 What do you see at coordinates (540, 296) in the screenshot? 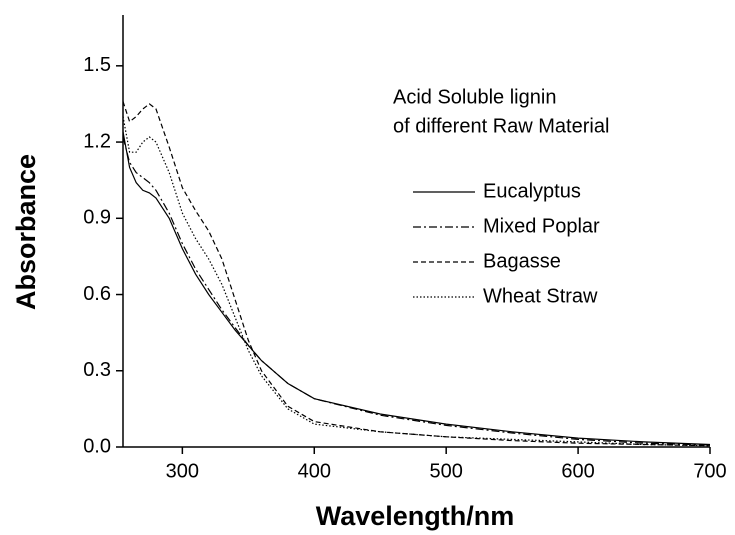
I see `legend-label: Wheat Straw` at bounding box center [540, 296].